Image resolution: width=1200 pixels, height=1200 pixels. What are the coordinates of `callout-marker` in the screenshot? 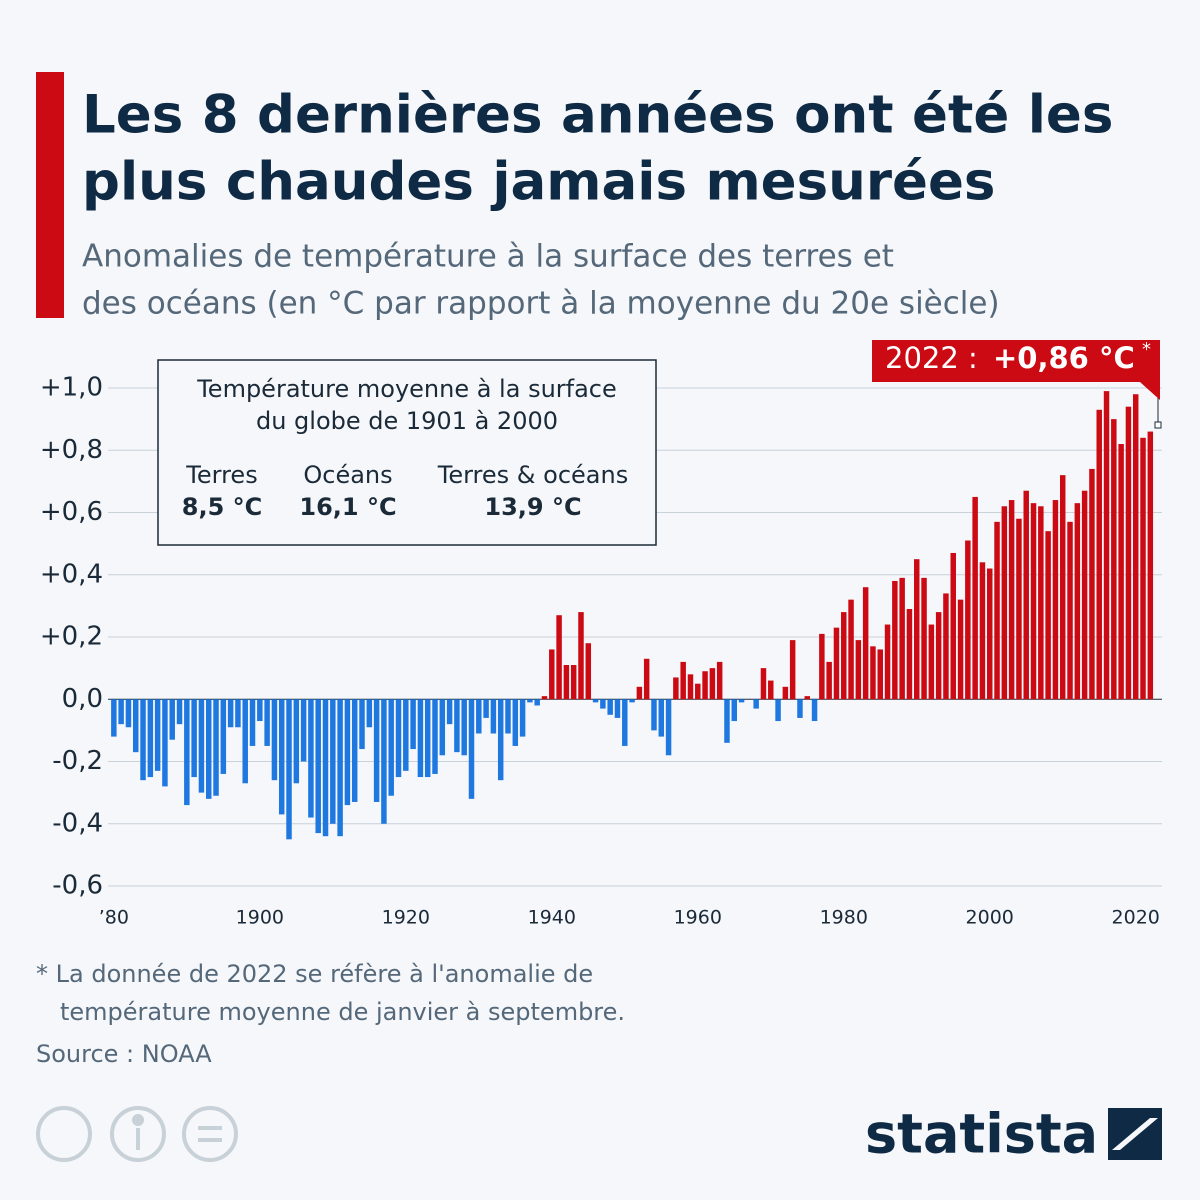 It's located at (1158, 425).